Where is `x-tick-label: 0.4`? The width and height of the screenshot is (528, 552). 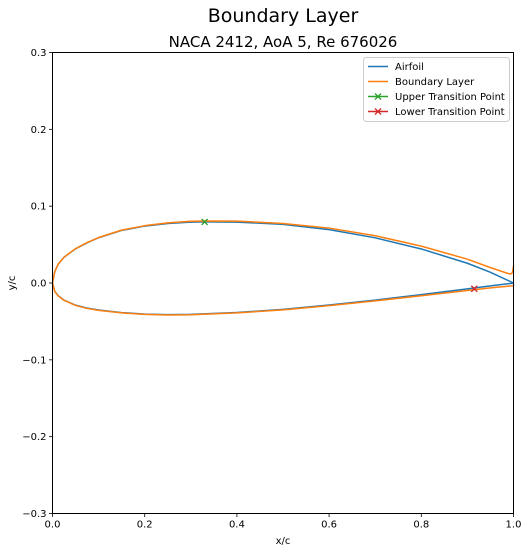
x-tick-label: 0.4 is located at coordinates (237, 525).